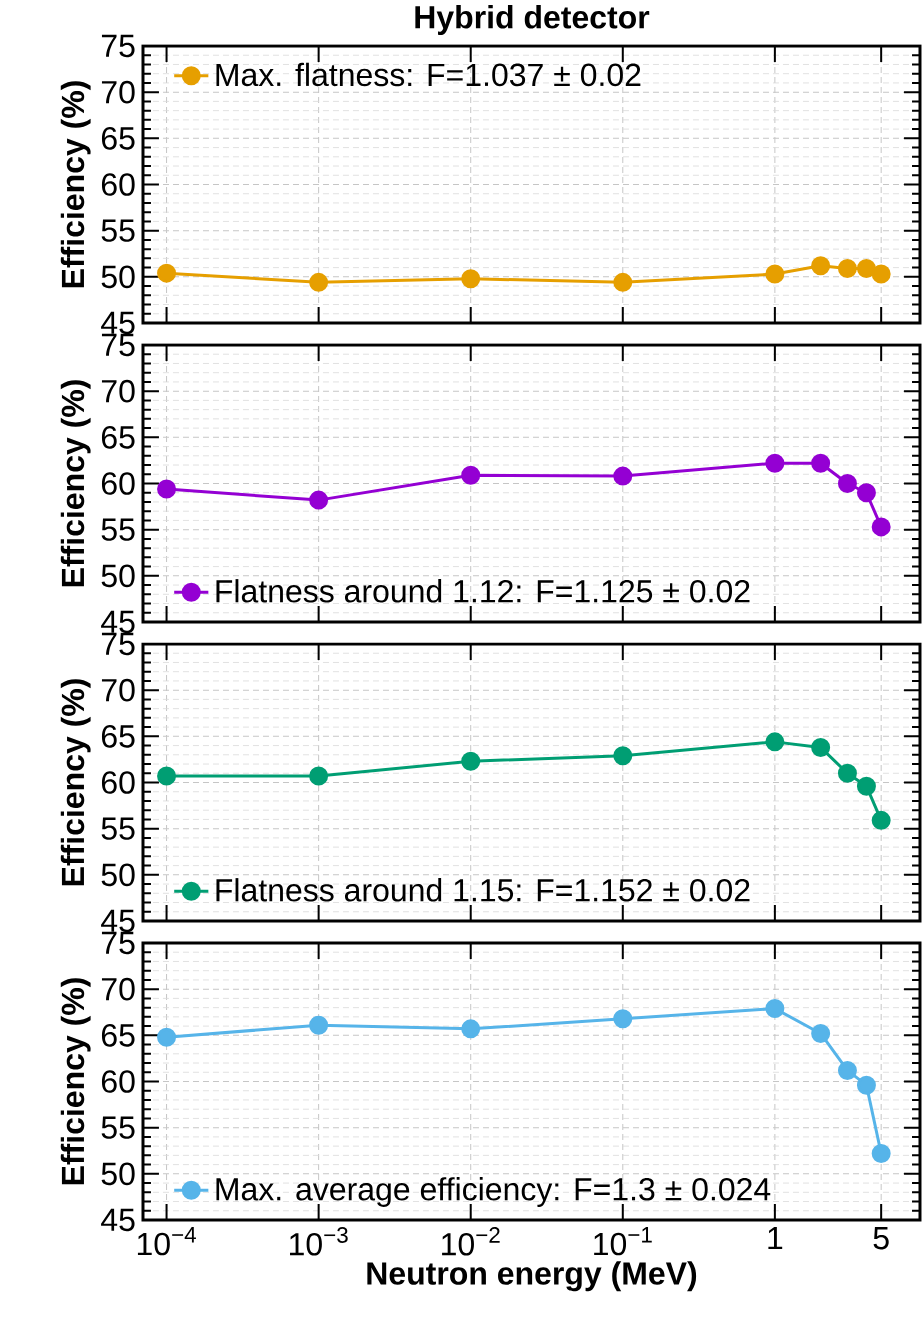 Image resolution: width=923 pixels, height=1328 pixels. What do you see at coordinates (471, 1241) in the screenshot?
I see `x-tick-label: 10$^{−2}$` at bounding box center [471, 1241].